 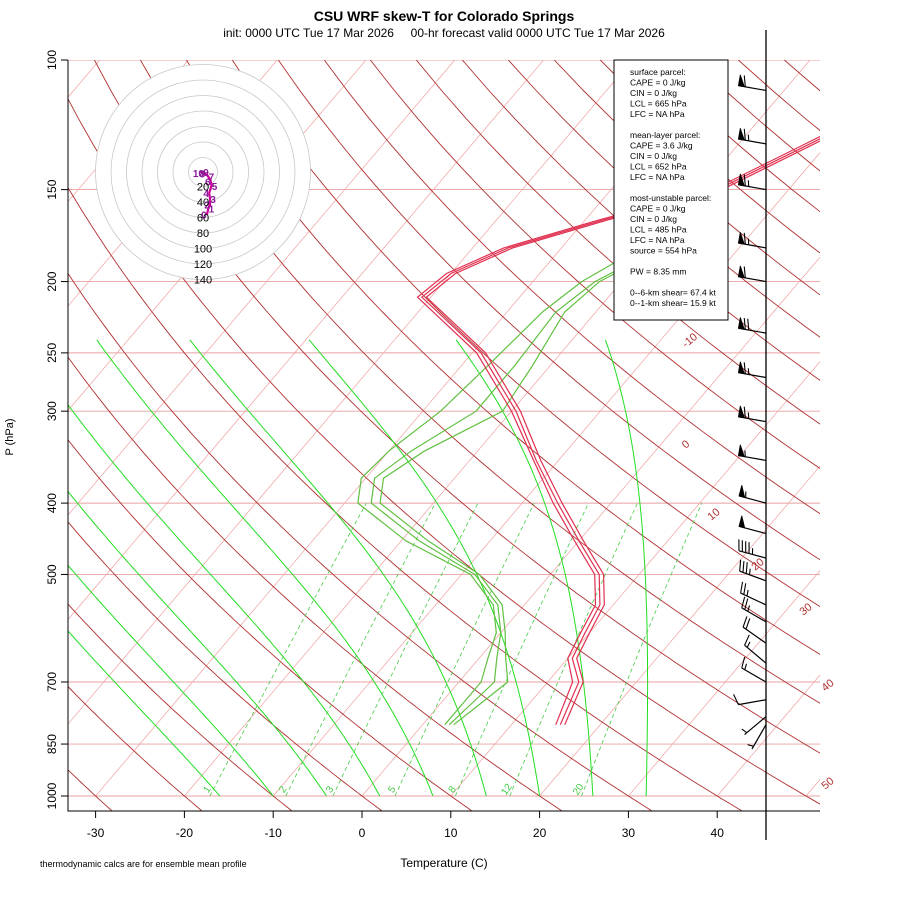 I want to click on isotherm-label: 0, so click(x=686, y=444).